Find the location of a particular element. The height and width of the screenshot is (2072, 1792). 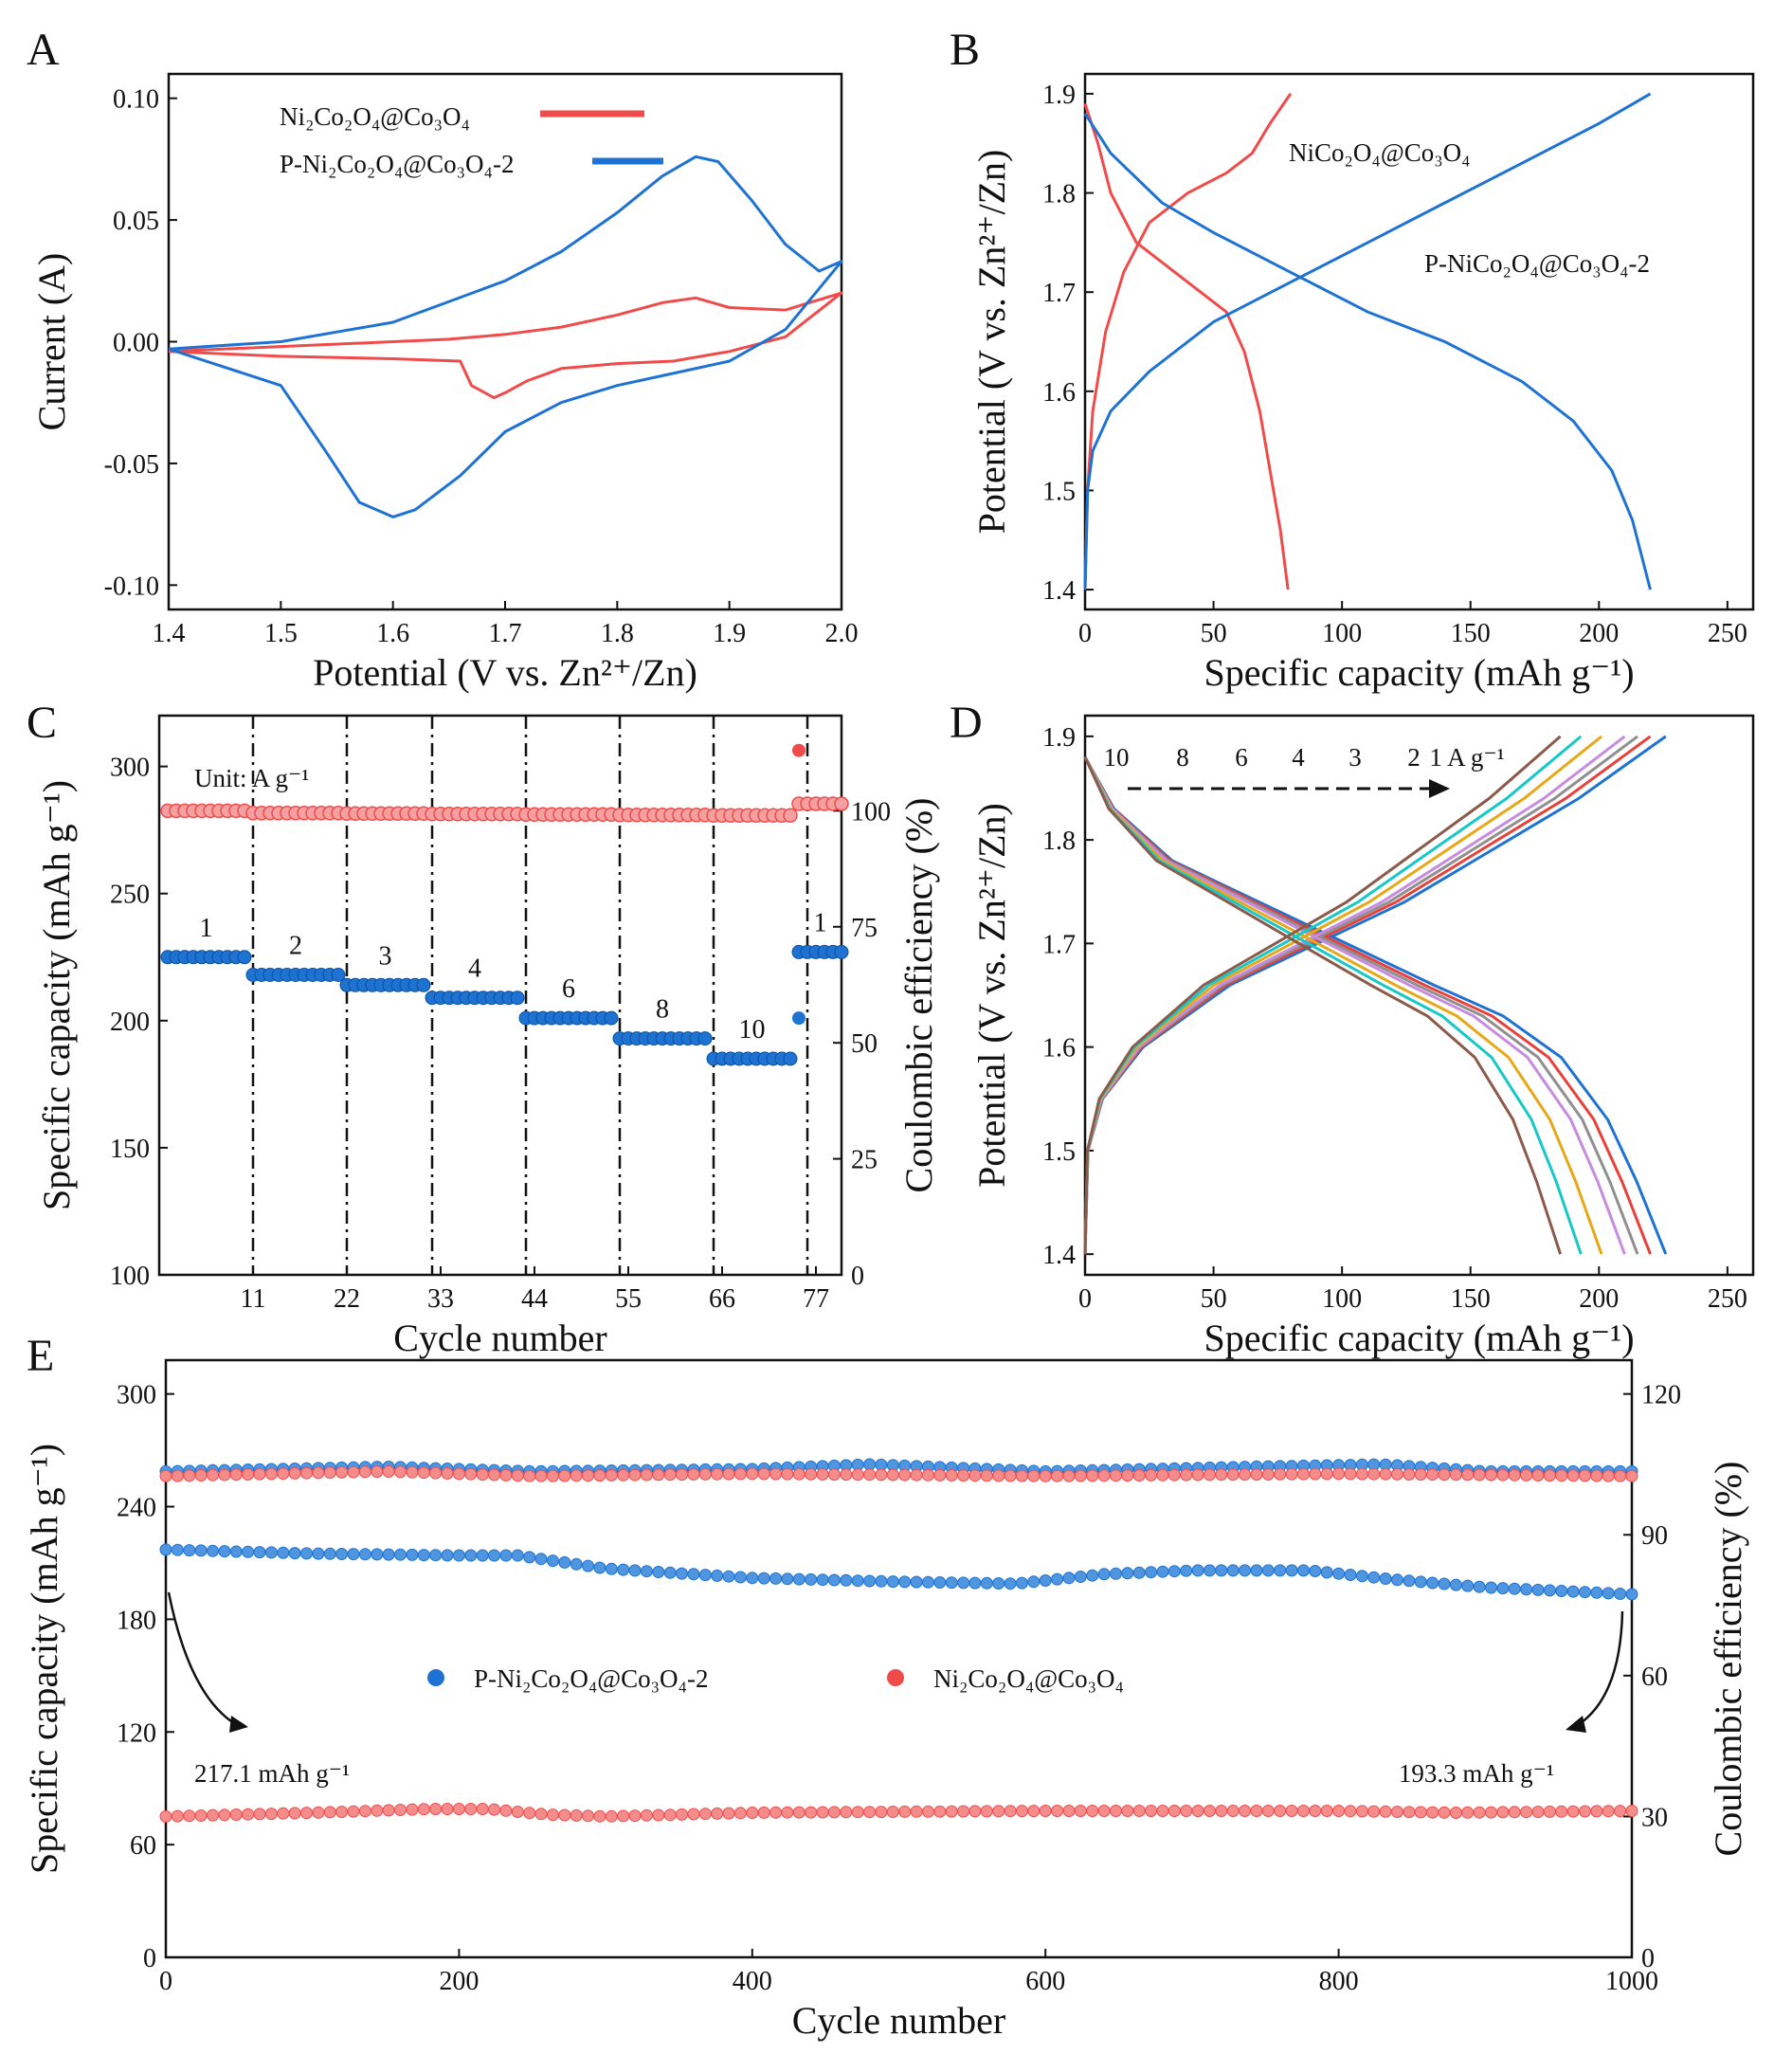

y-axis-label: Specific capacity (mAh g⁻¹) is located at coordinates (56, 995).